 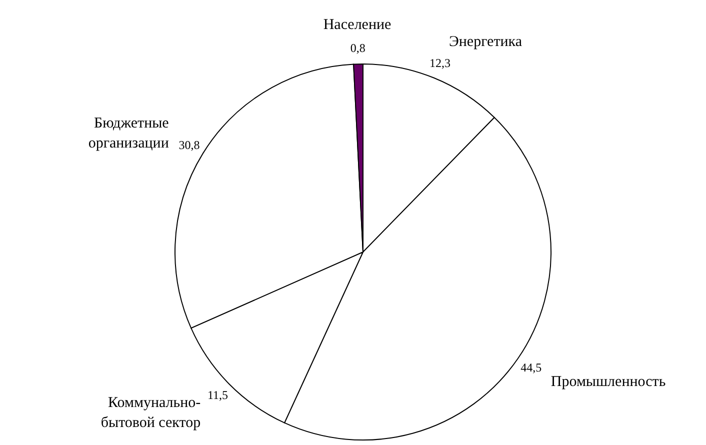 I want to click on data-label: 12,3, so click(x=439, y=63).